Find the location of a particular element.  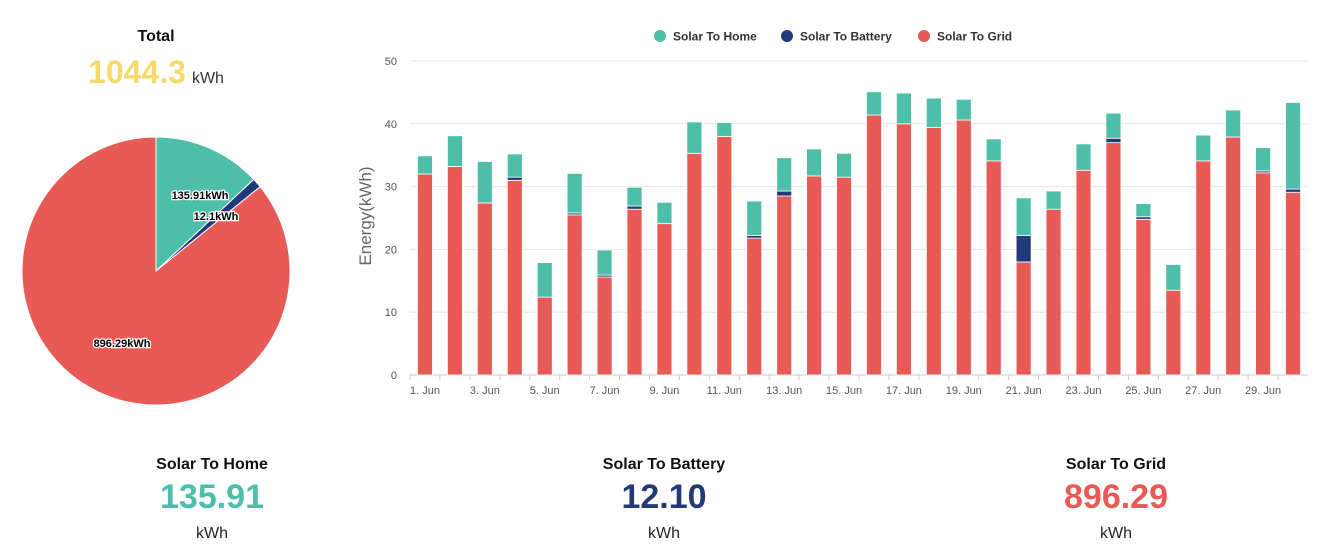

pie-data-label: 135.91kWh is located at coordinates (200, 196).